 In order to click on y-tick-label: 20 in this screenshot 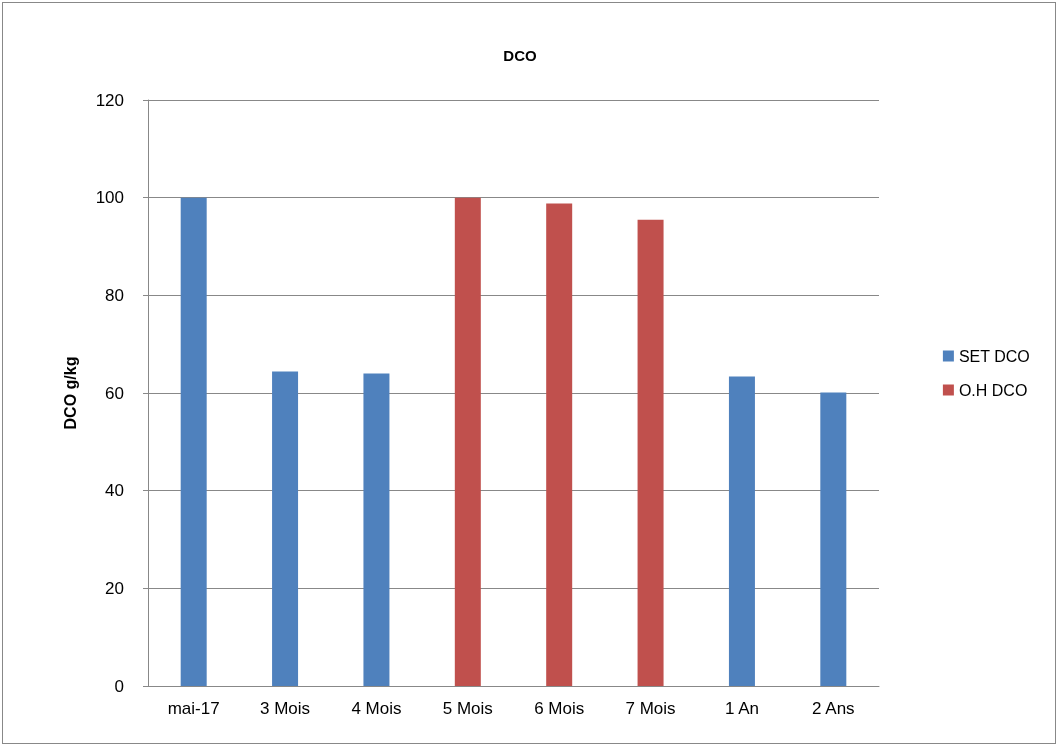, I will do `click(114, 588)`.